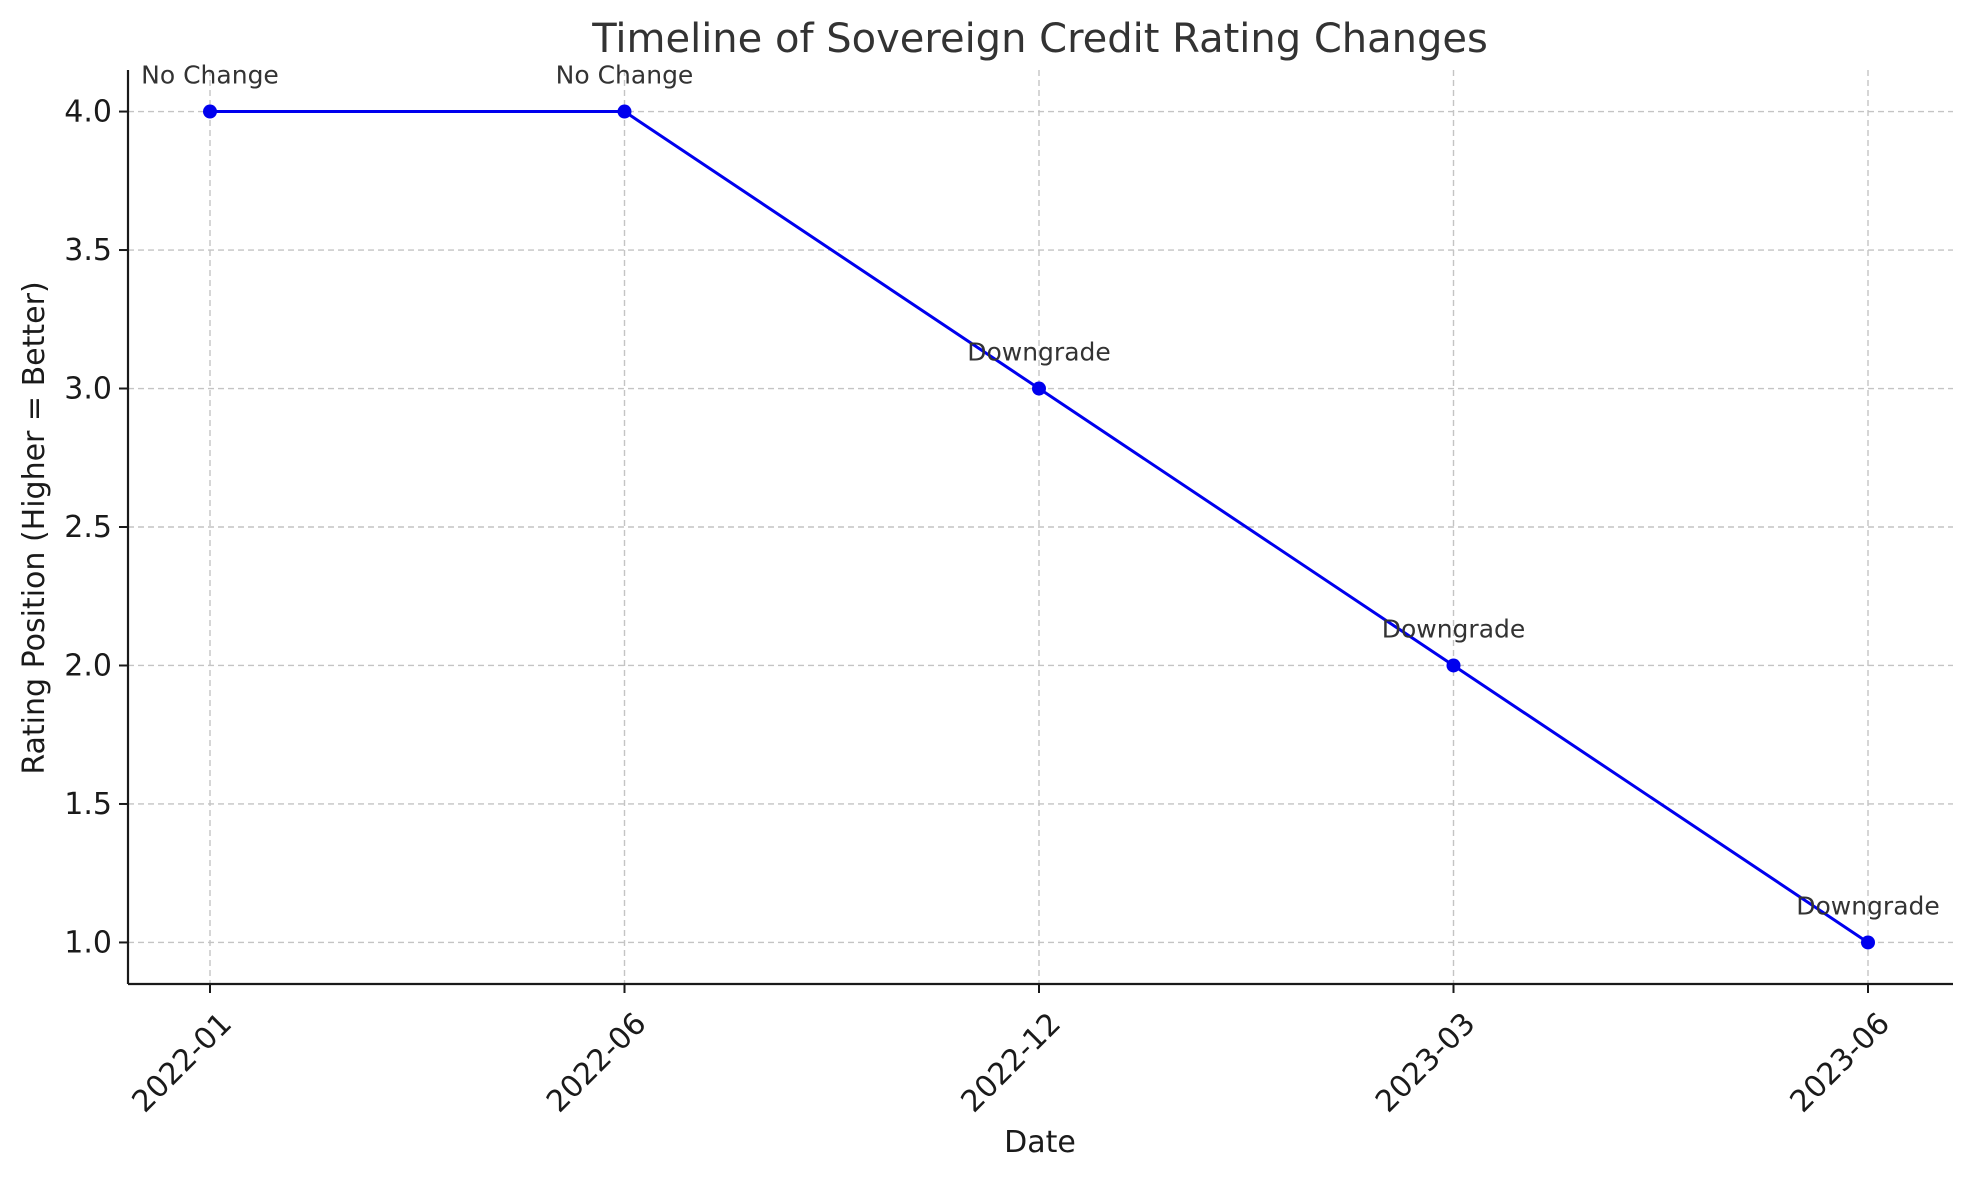  I want to click on y-tick-label: 1.5, so click(88, 804).